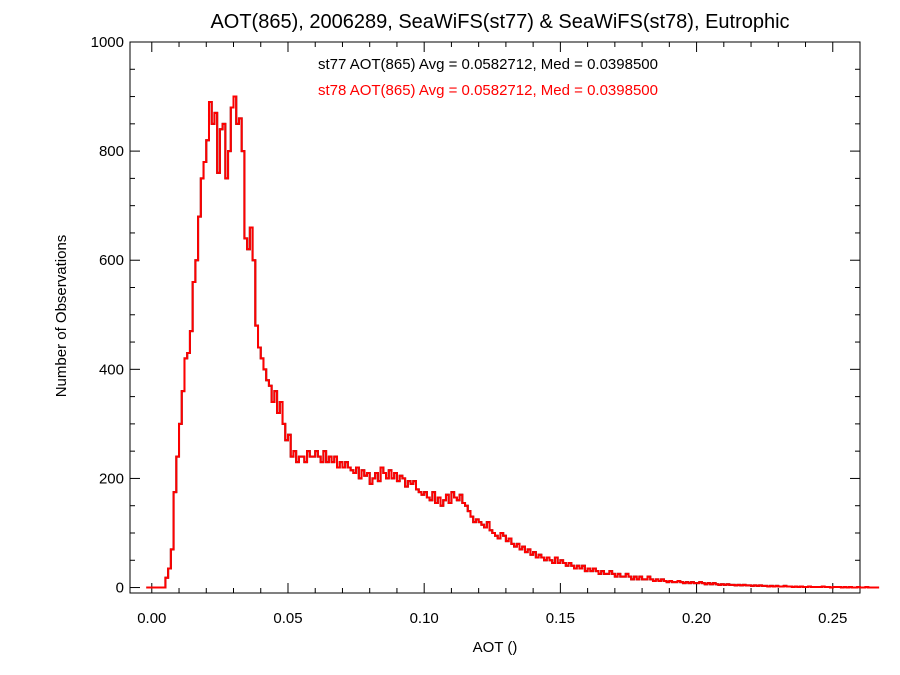 This screenshot has height=675, width=900. Describe the element at coordinates (832, 618) in the screenshot. I see `x-tick-label: 0.25` at that location.